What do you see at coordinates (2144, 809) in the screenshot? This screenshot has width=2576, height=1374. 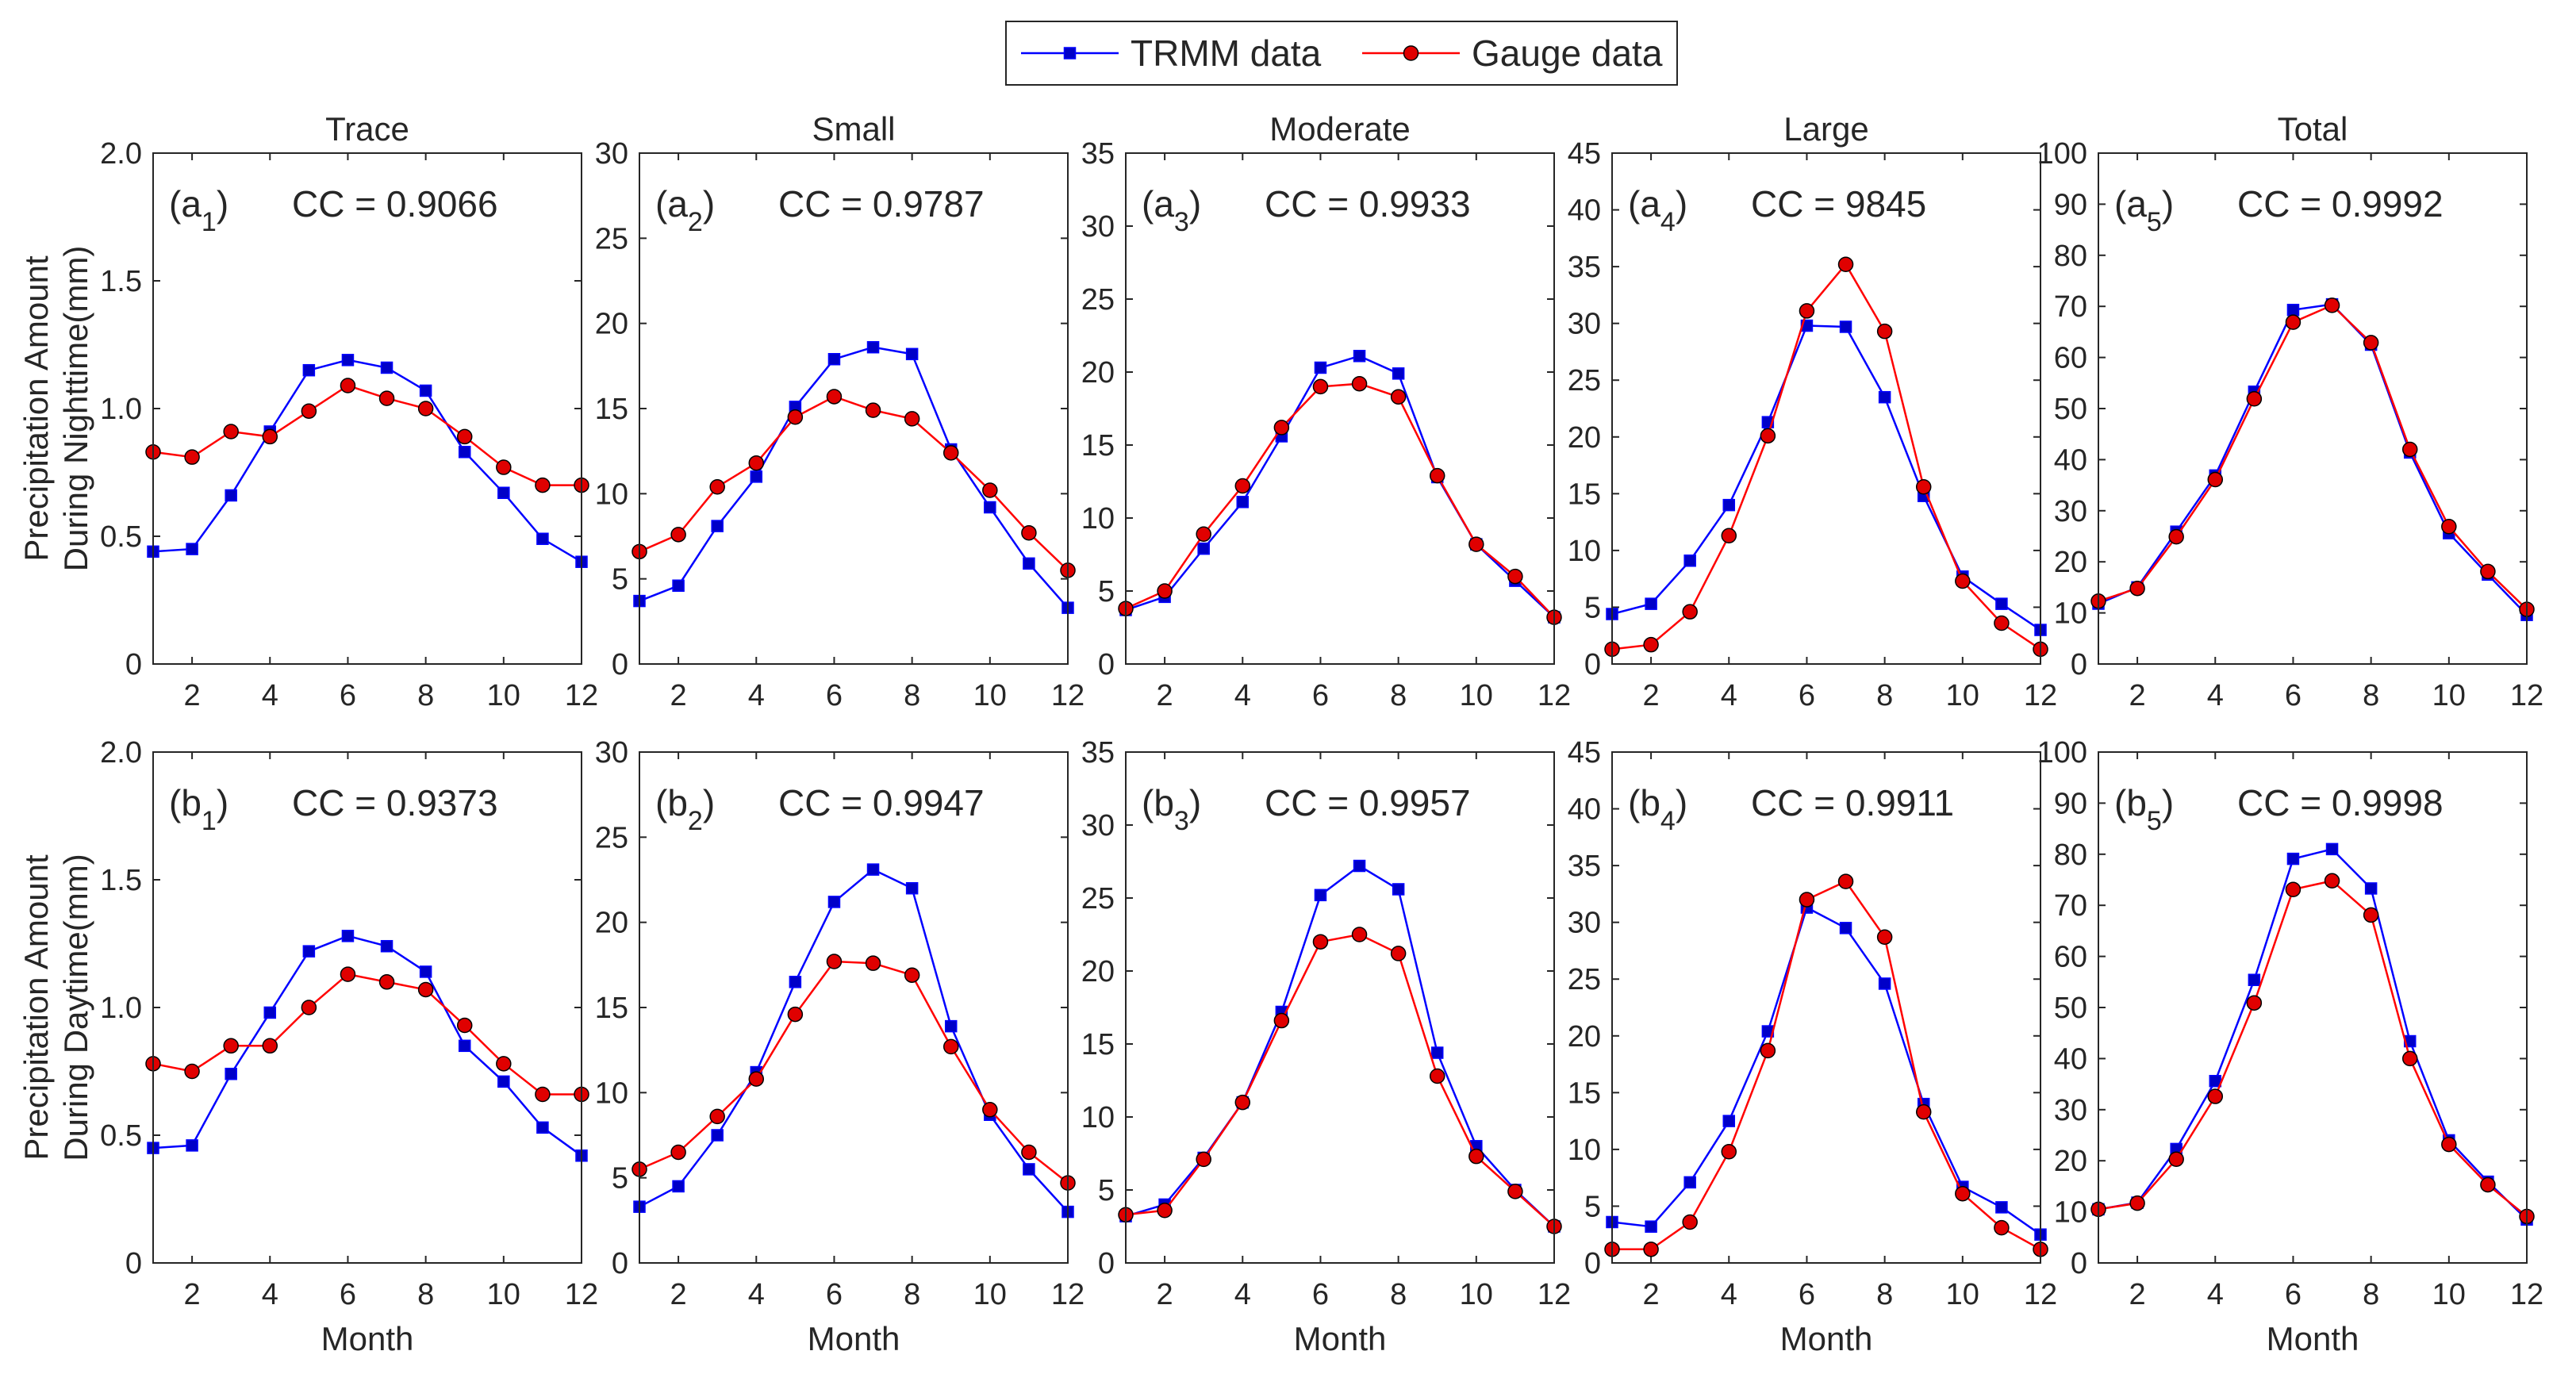 I see `panel-label: (b5)` at bounding box center [2144, 809].